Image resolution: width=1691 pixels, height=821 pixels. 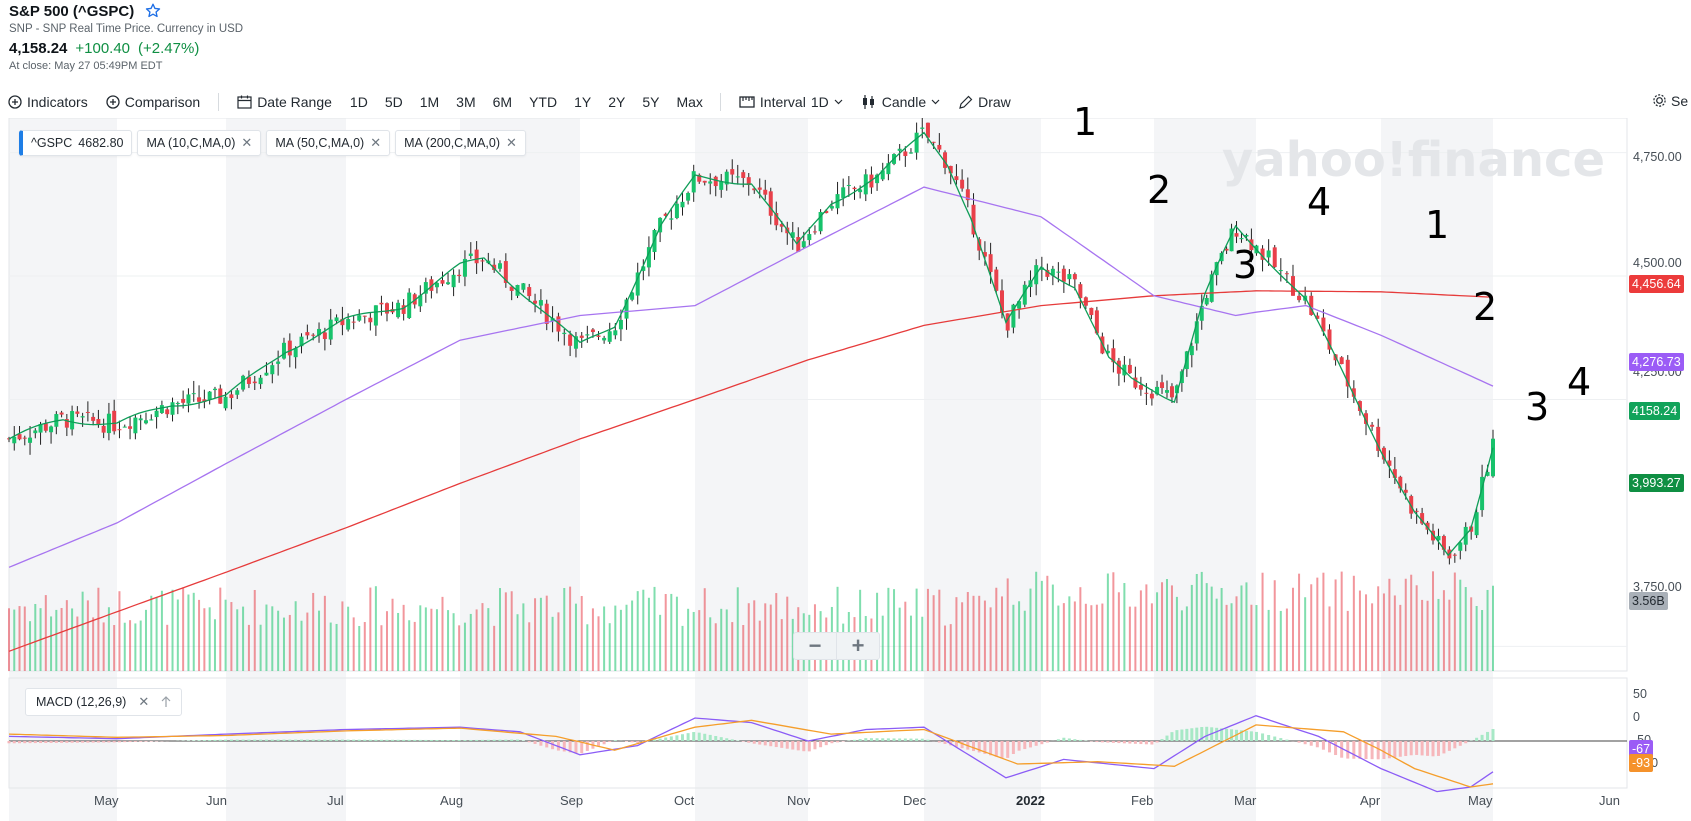 What do you see at coordinates (328, 143) in the screenshot?
I see `chip-ma50: MA (50,C,MA,0) ✕` at bounding box center [328, 143].